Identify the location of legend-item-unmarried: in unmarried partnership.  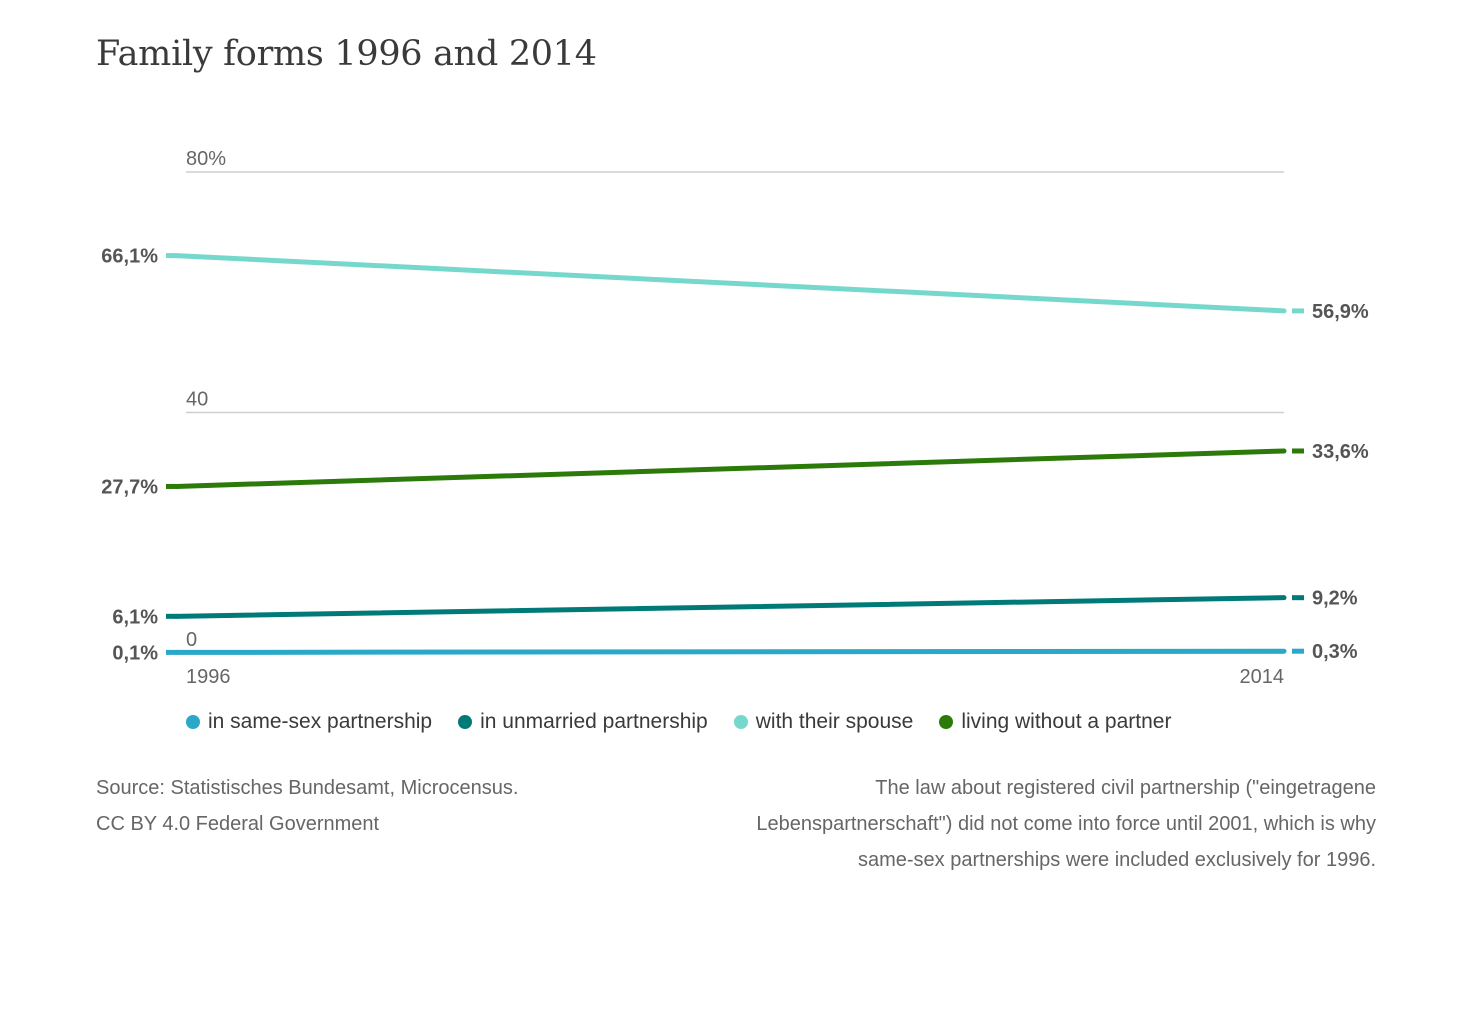
(583, 722).